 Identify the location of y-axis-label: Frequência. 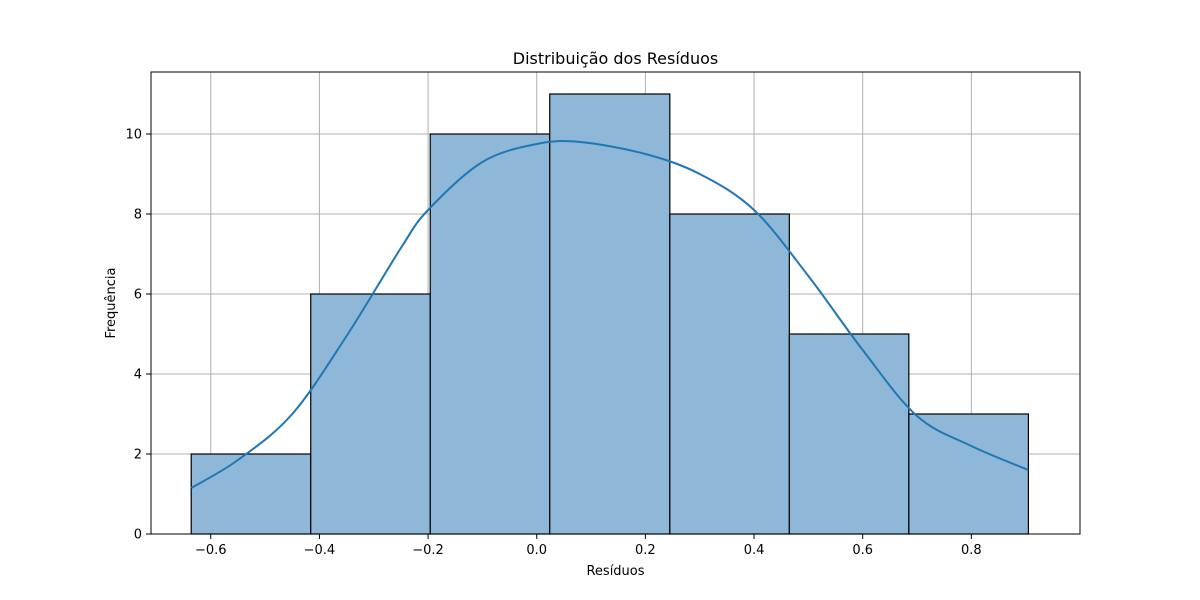
(111, 302).